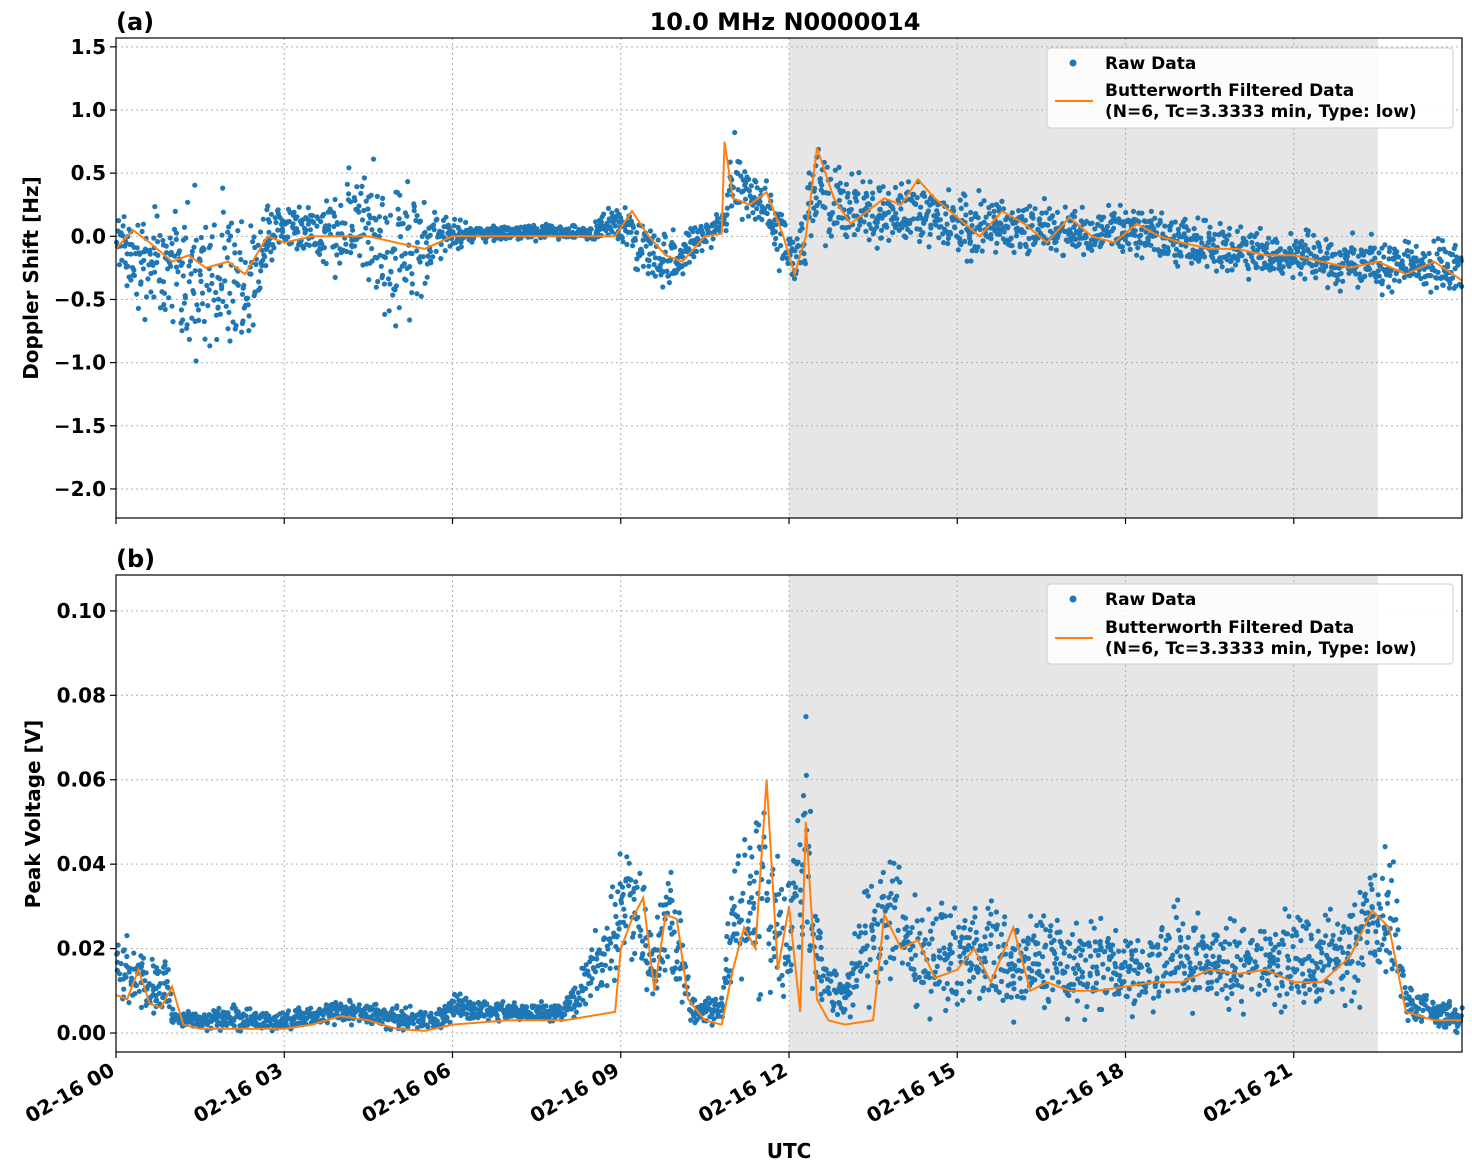 This screenshot has width=1472, height=1172. Describe the element at coordinates (705, 521) in the screenshot. I see `panel-a-x-ticks` at that location.